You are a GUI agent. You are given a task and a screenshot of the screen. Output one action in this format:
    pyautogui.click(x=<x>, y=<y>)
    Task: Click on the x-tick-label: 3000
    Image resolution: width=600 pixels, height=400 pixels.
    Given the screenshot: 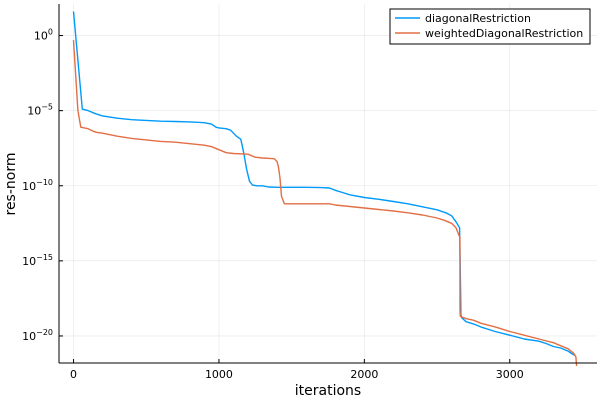 What is the action you would take?
    pyautogui.click(x=510, y=374)
    